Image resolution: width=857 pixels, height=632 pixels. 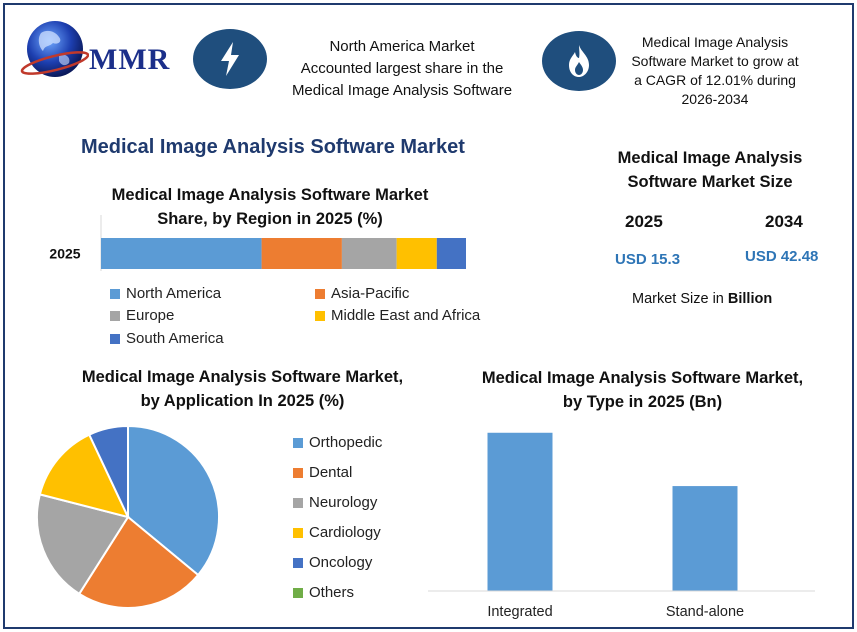 I want to click on application-chart-title-line-1: Medical Image Analysis Software Market,, so click(x=242, y=377).